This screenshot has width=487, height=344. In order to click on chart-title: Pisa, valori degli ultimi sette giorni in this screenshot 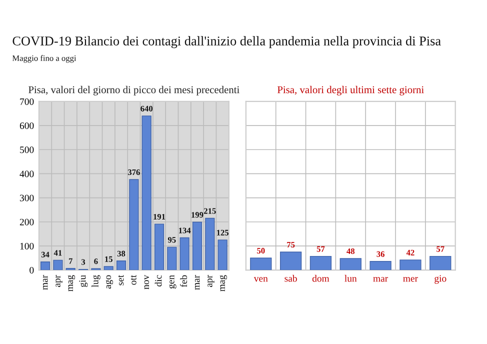, I will do `click(350, 91)`.